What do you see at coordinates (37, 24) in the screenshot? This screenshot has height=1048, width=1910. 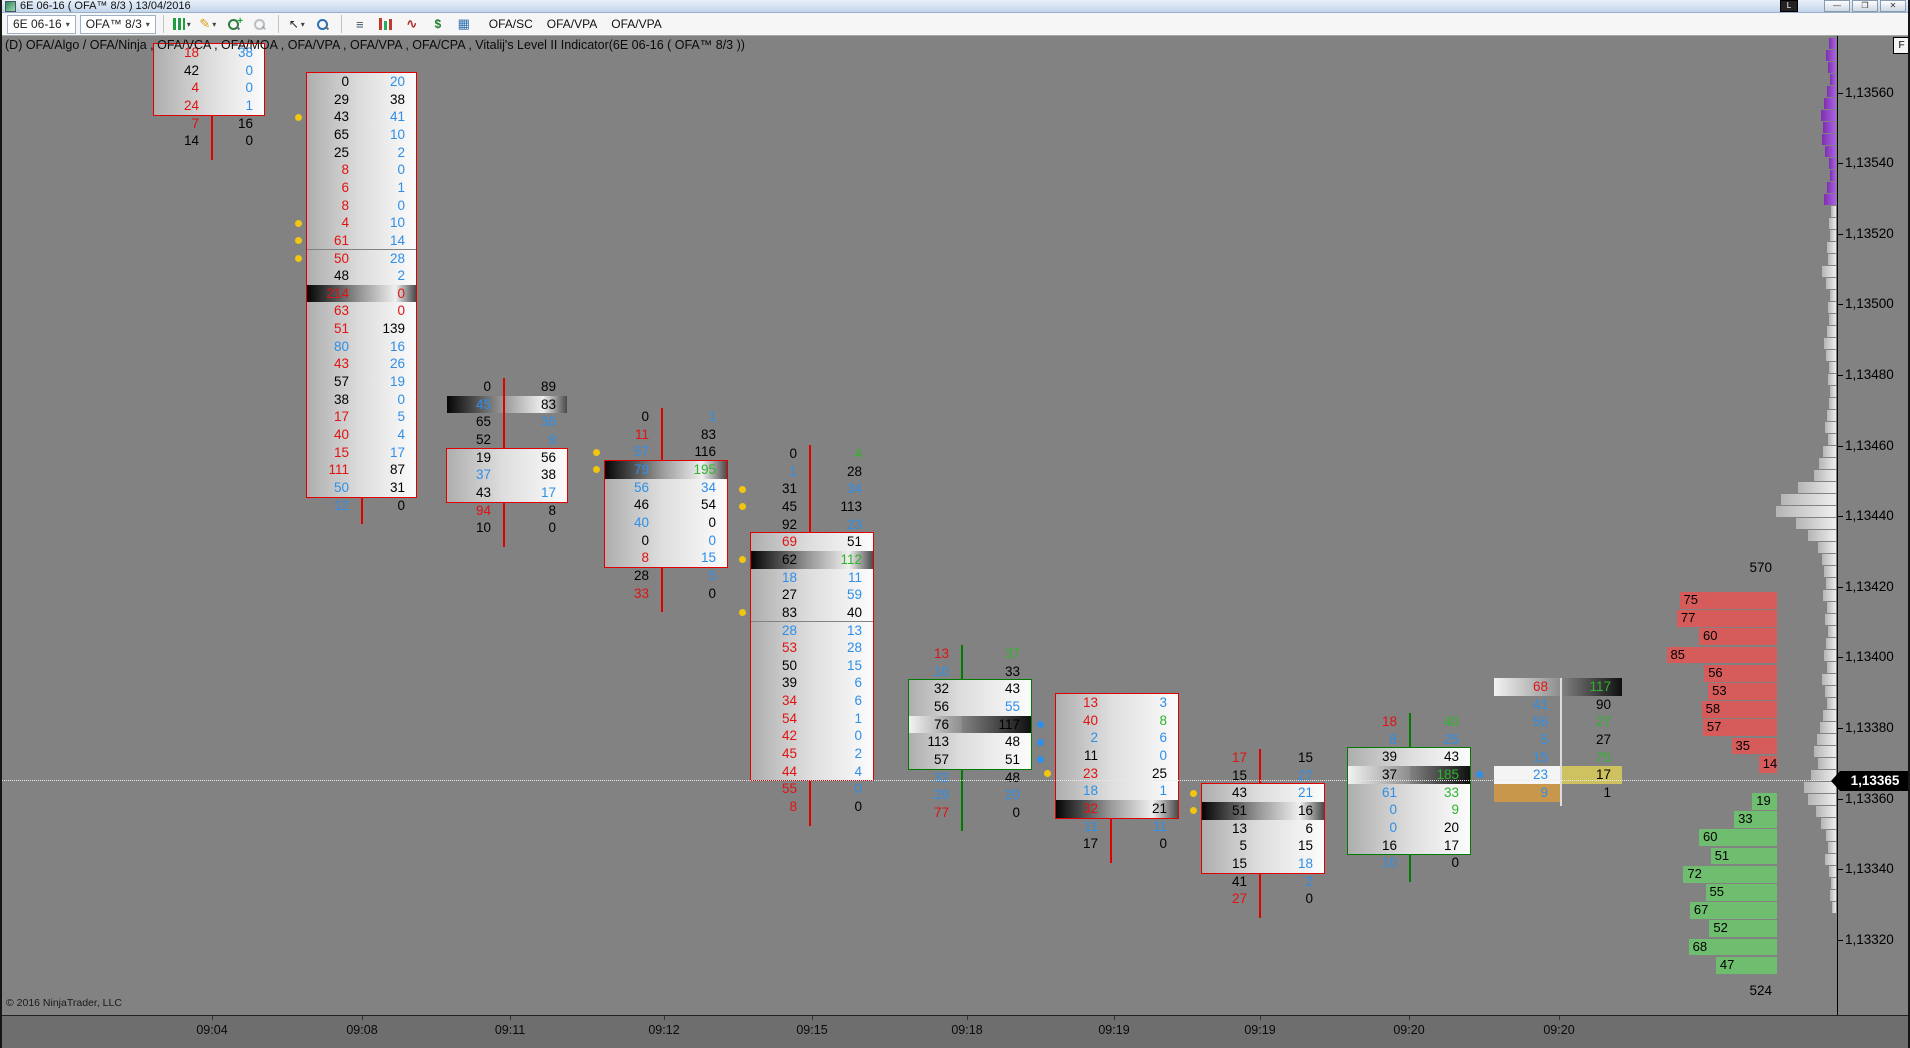 I see `instrument-label: 6E 06-16` at bounding box center [37, 24].